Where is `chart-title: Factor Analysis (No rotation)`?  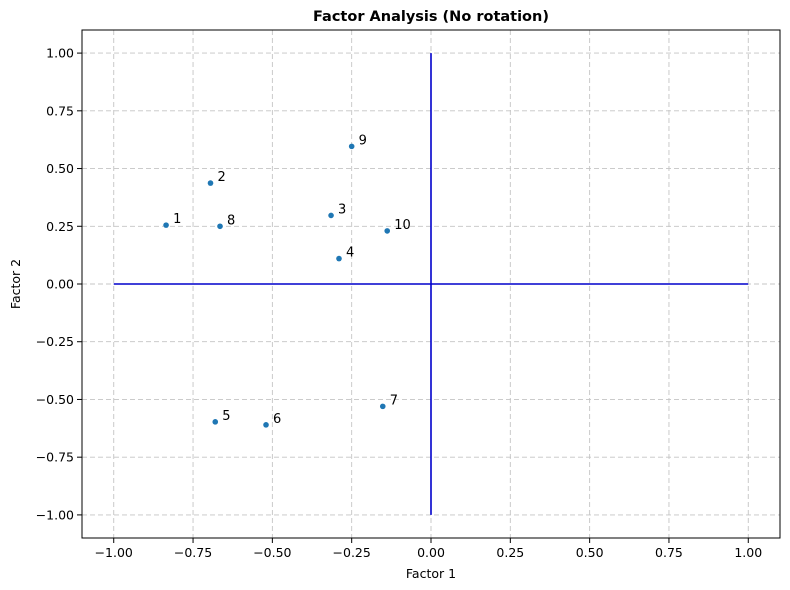
chart-title: Factor Analysis (No rotation) is located at coordinates (431, 17).